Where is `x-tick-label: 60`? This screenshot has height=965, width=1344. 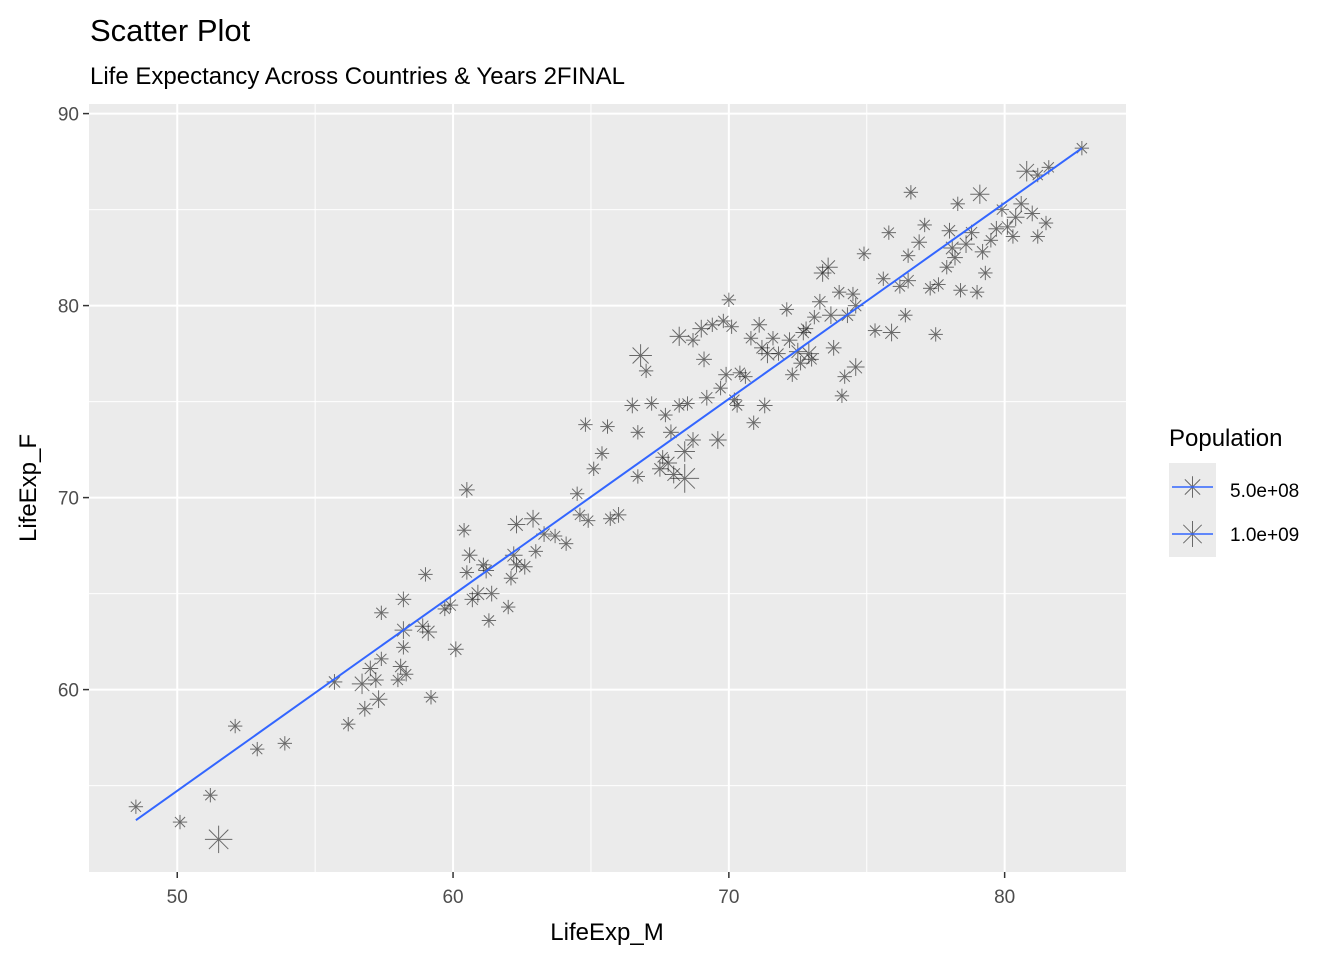
x-tick-label: 60 is located at coordinates (452, 897).